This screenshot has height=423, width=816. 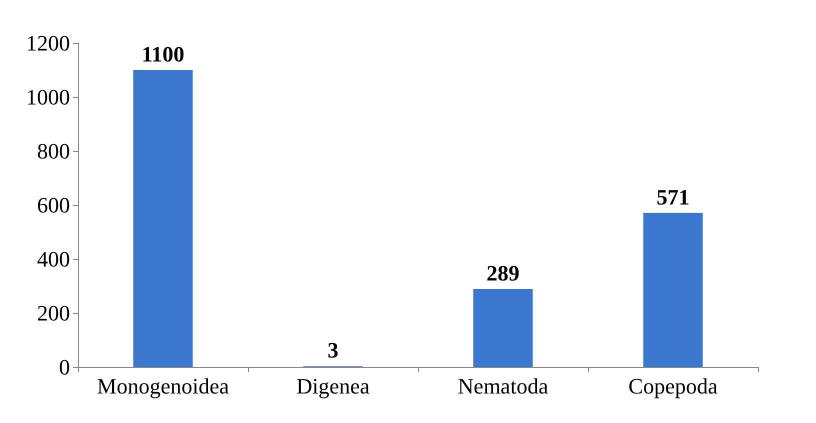 I want to click on x-tick-label: Nematoda, so click(x=503, y=386).